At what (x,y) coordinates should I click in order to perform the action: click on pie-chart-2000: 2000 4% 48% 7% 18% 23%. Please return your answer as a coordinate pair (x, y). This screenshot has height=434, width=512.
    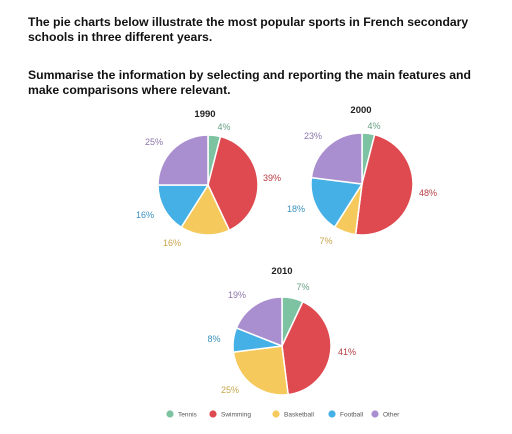
    Looking at the image, I should click on (362, 175).